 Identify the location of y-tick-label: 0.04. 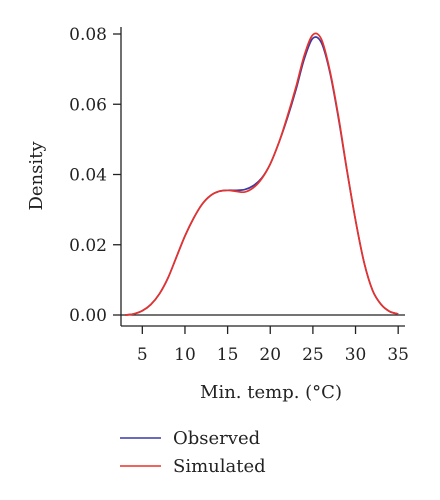
(88, 176).